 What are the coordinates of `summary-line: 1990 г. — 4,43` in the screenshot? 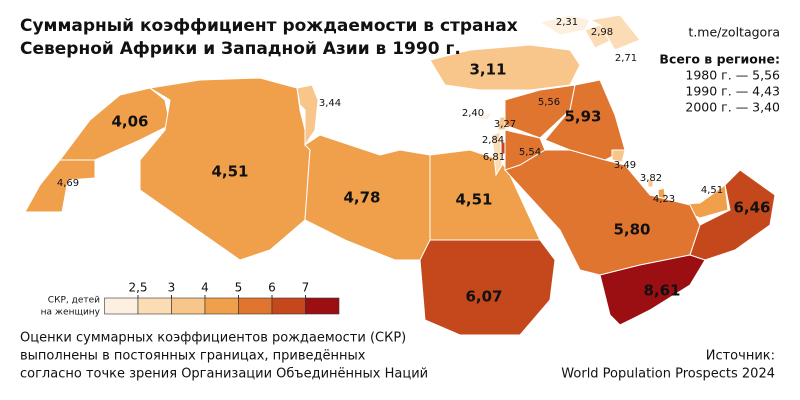 It's located at (732, 91).